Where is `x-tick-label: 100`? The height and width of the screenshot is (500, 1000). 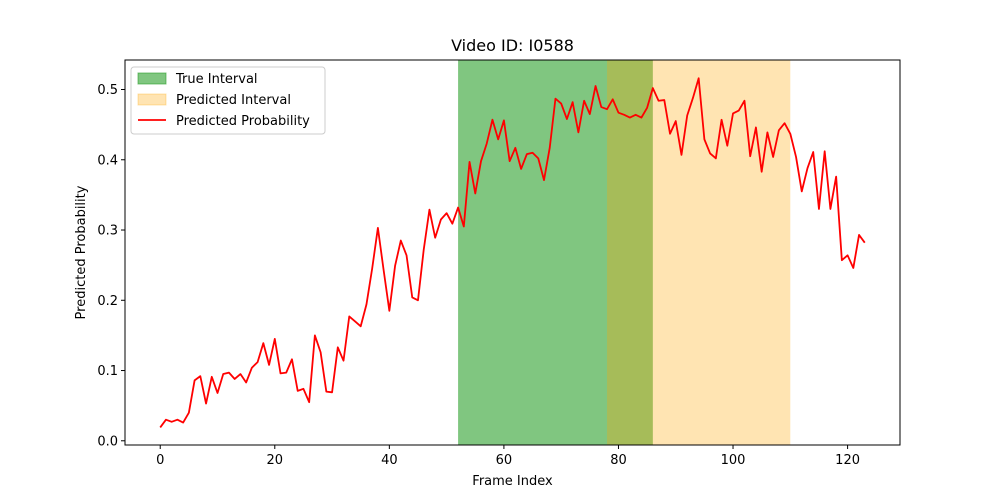 x-tick-label: 100 is located at coordinates (733, 460).